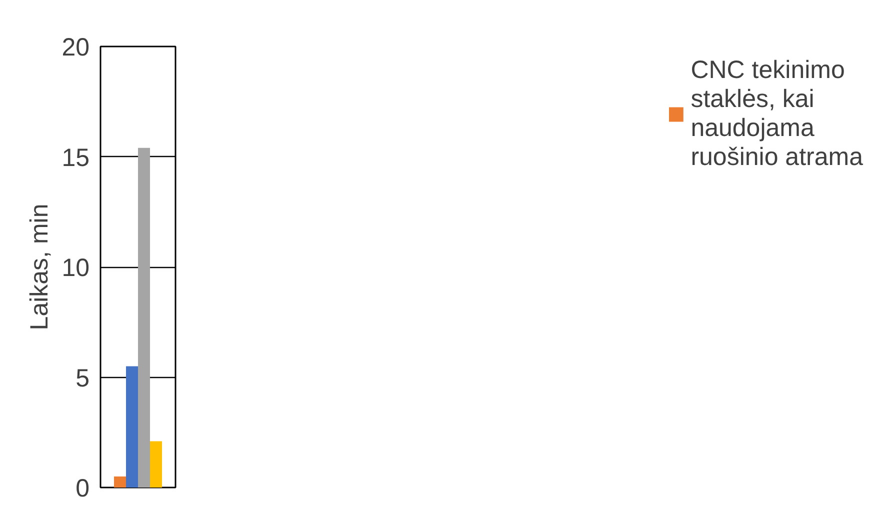 This screenshot has height=519, width=873. I want to click on y-tick-label: 10, so click(76, 268).